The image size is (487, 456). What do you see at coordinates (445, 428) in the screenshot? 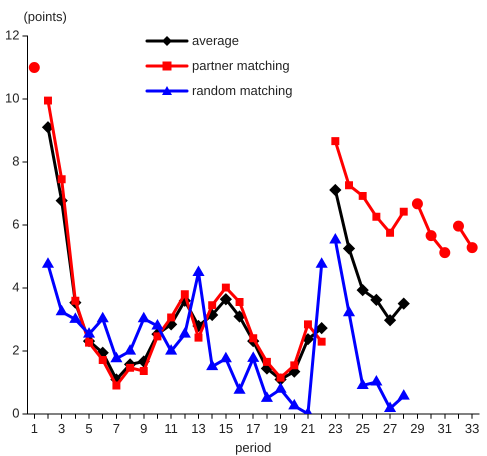
I see `x-tick-label: 31` at bounding box center [445, 428].